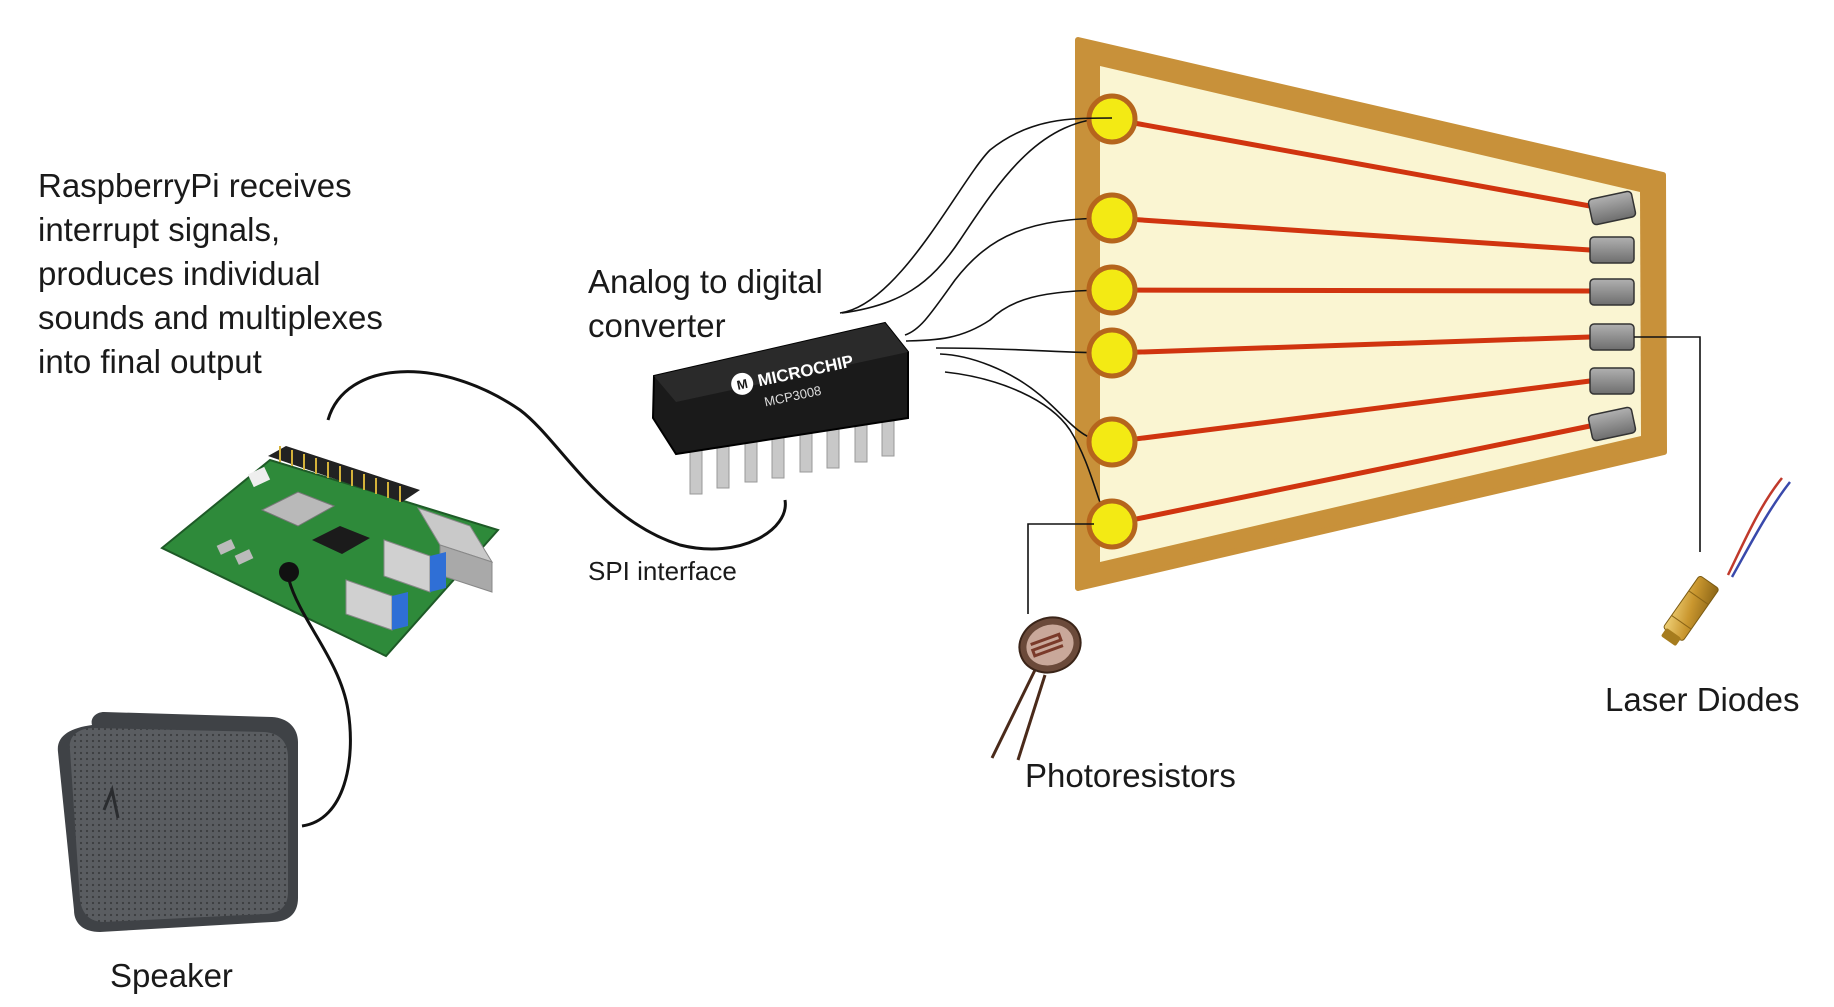 This screenshot has height=1007, width=1834. I want to click on adc-line: converter, so click(657, 325).